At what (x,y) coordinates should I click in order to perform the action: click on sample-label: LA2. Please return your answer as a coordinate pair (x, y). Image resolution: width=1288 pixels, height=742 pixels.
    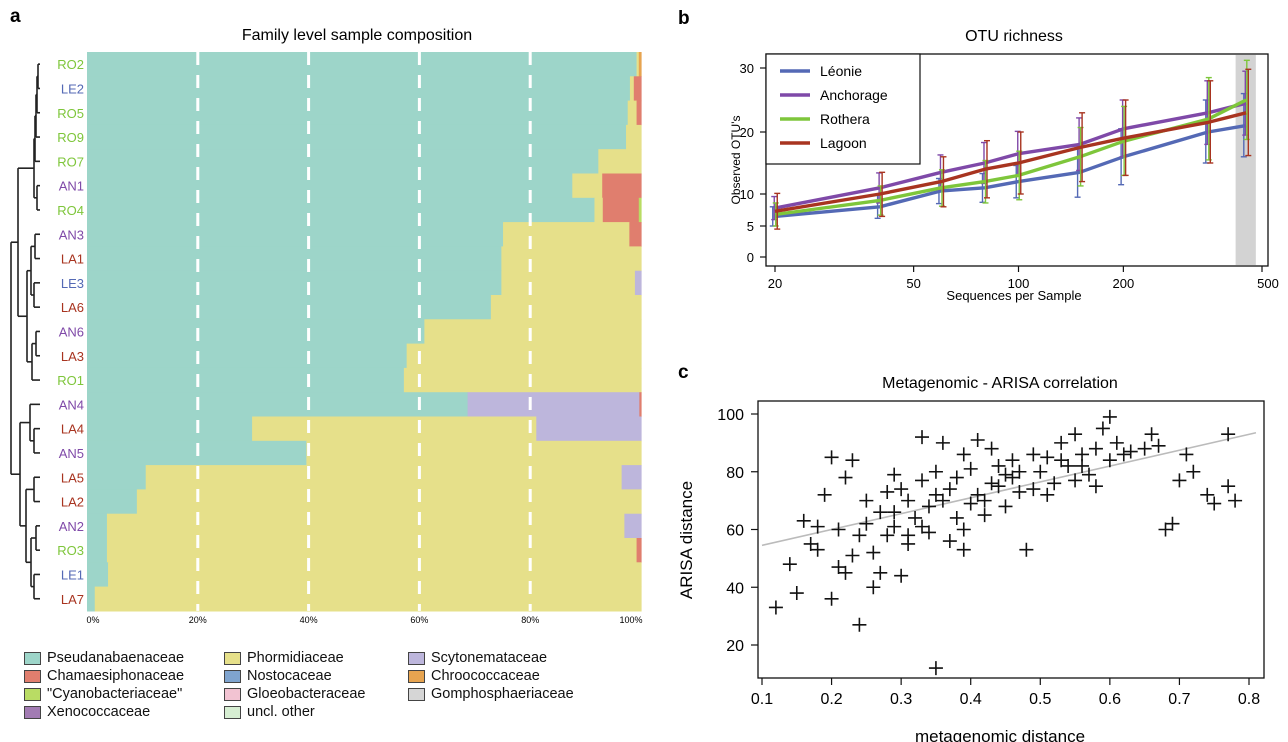
    Looking at the image, I should click on (72, 502).